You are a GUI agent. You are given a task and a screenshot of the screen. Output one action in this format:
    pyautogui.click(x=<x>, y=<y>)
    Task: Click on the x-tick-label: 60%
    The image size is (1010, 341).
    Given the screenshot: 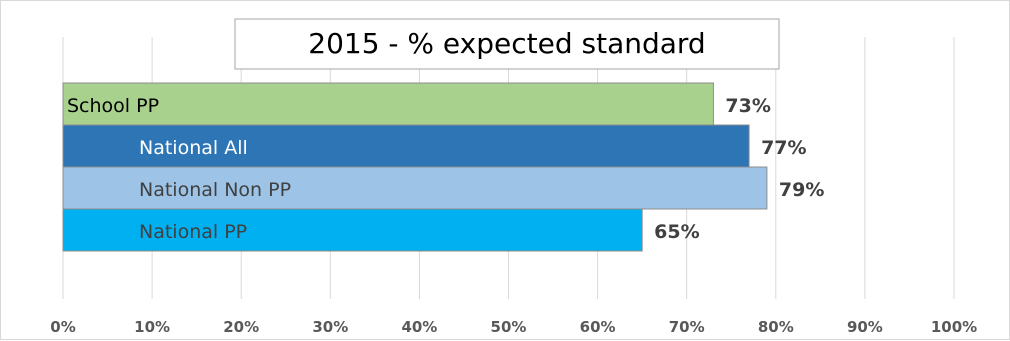 What is the action you would take?
    pyautogui.click(x=598, y=327)
    